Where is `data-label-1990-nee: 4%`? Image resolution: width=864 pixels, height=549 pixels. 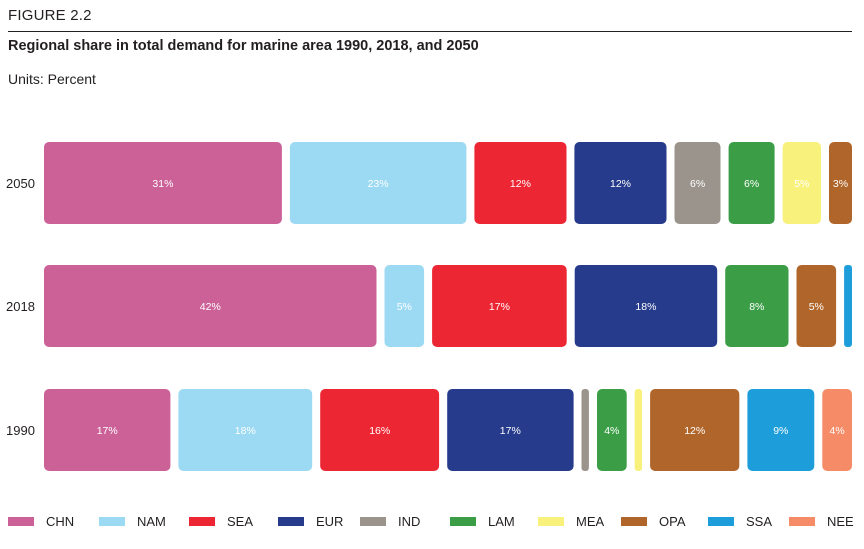
data-label-1990-nee: 4% is located at coordinates (837, 431).